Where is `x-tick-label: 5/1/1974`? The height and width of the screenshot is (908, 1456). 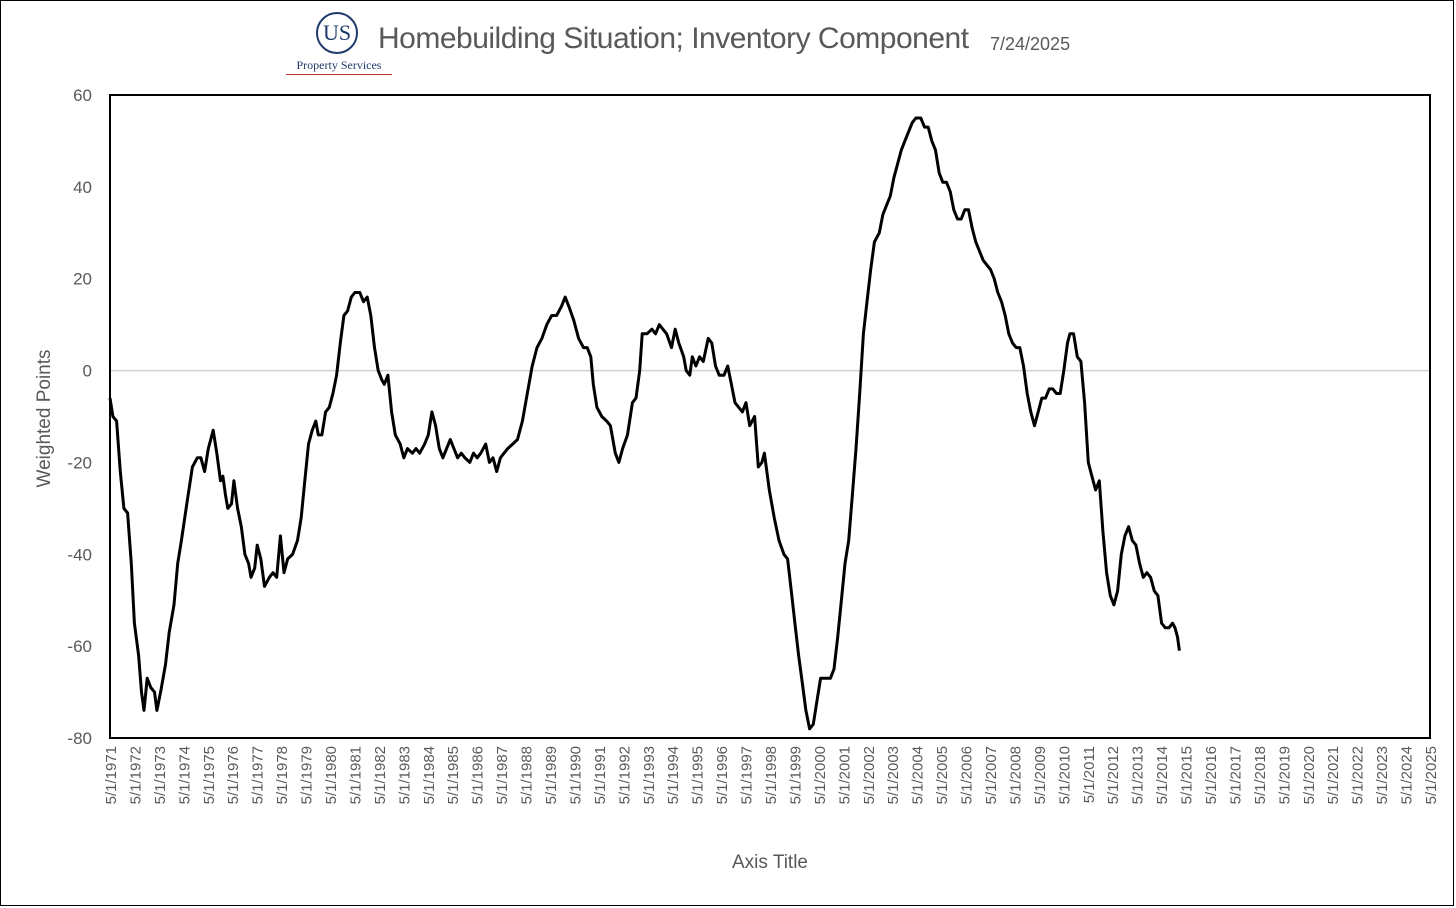
x-tick-label: 5/1/1974 is located at coordinates (184, 775).